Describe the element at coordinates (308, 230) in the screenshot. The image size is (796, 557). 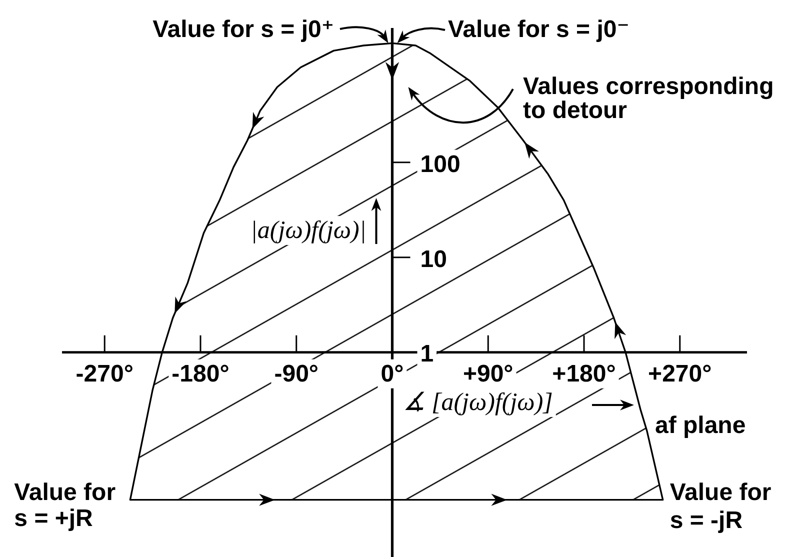
I see `y-axis-title: |a(jω)f(jω)|` at that location.